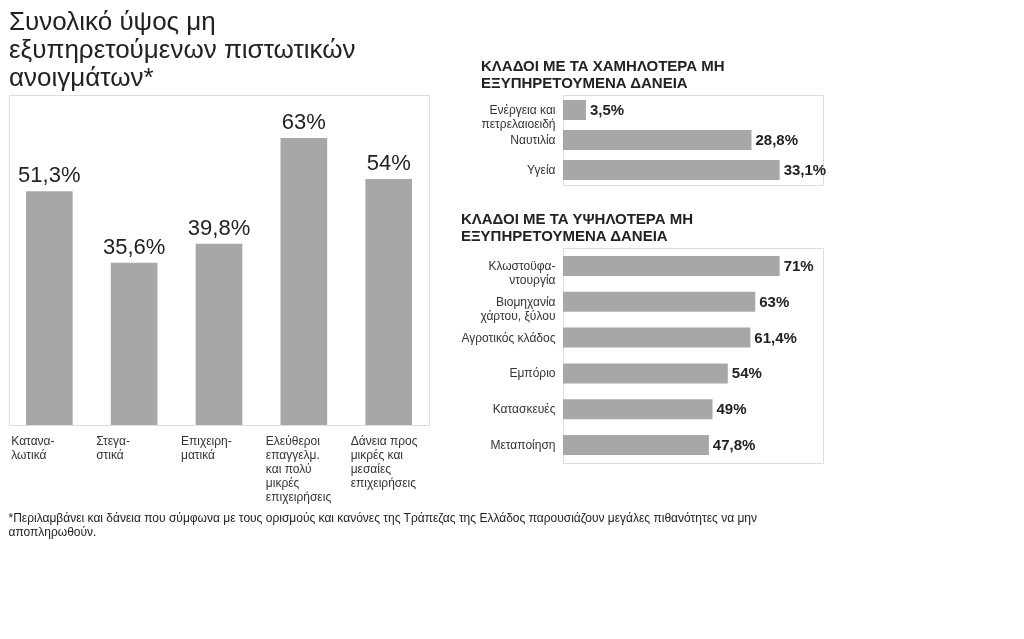 The height and width of the screenshot is (639, 1024). Describe the element at coordinates (522, 272) in the screenshot. I see `y-tick-label: Κλωστοϋφα- ντουργία` at that location.